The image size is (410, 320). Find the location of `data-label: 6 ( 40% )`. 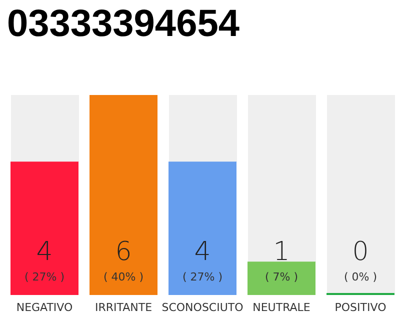

data-label: 6 ( 40% ) is located at coordinates (123, 260).